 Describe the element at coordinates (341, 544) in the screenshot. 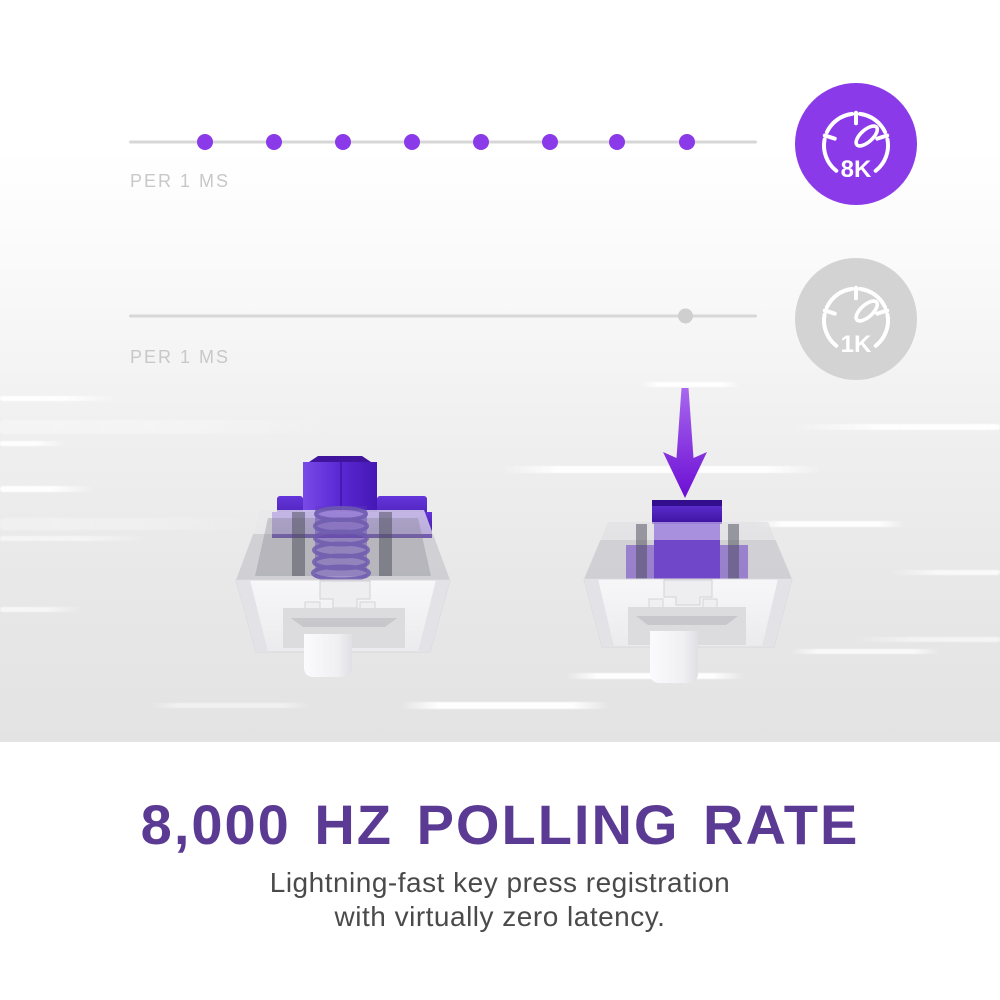

I see `switch-spring` at that location.